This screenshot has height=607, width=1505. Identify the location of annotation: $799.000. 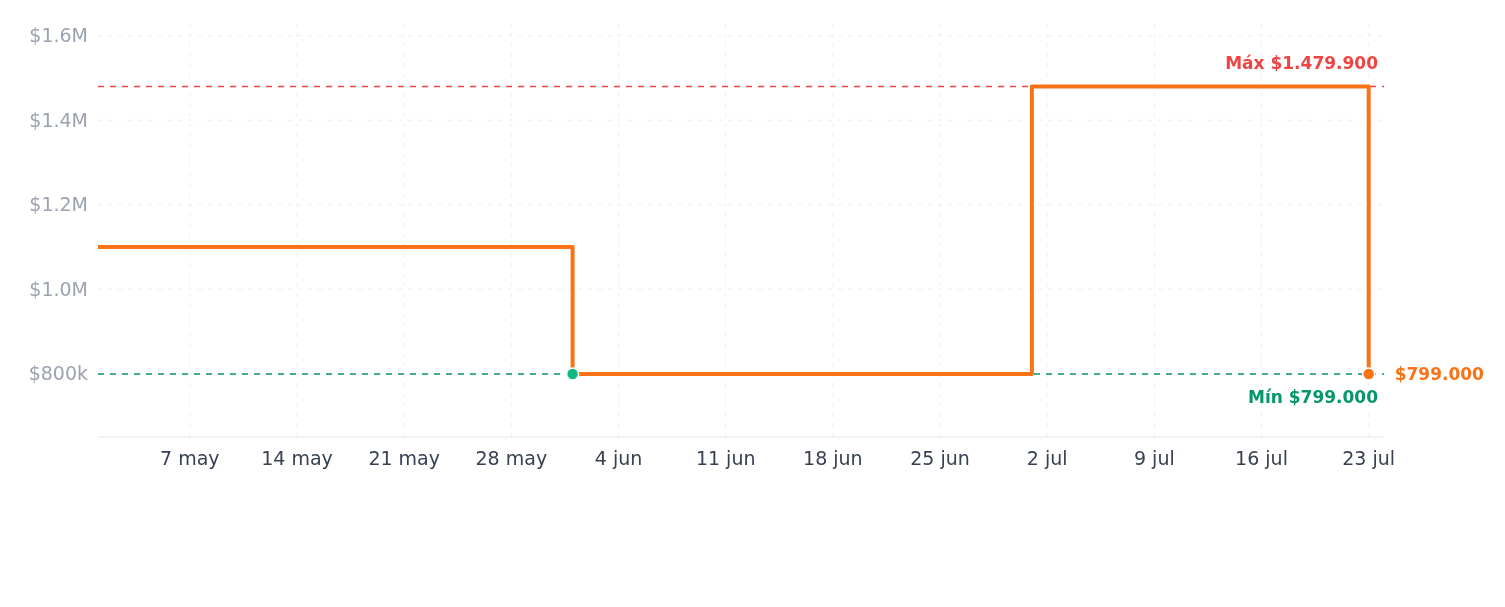
(1439, 374).